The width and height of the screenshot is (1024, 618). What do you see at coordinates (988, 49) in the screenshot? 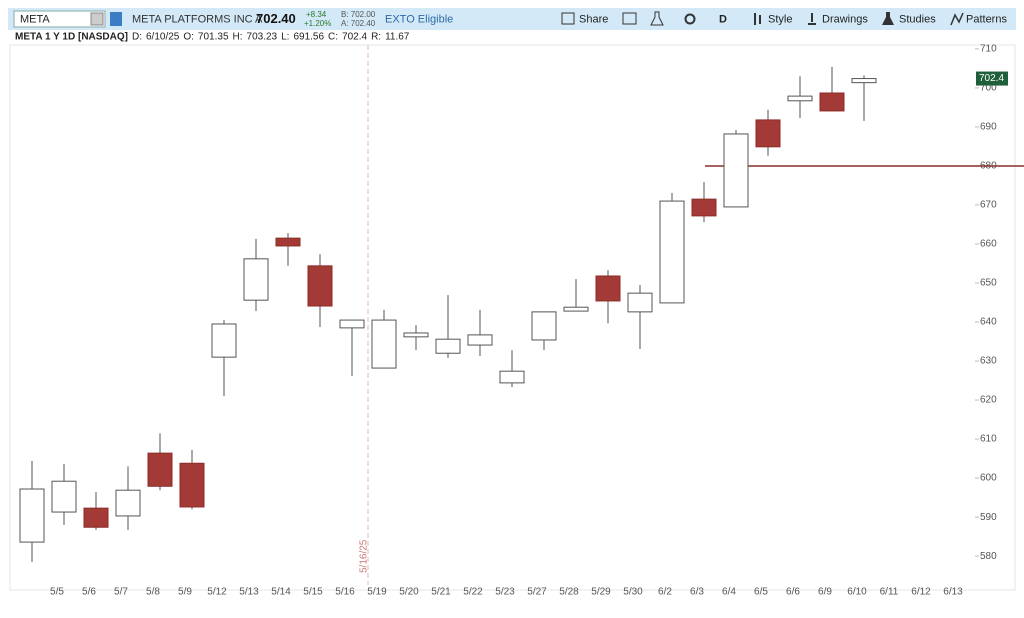
I see `y-tick-label: 710` at bounding box center [988, 49].